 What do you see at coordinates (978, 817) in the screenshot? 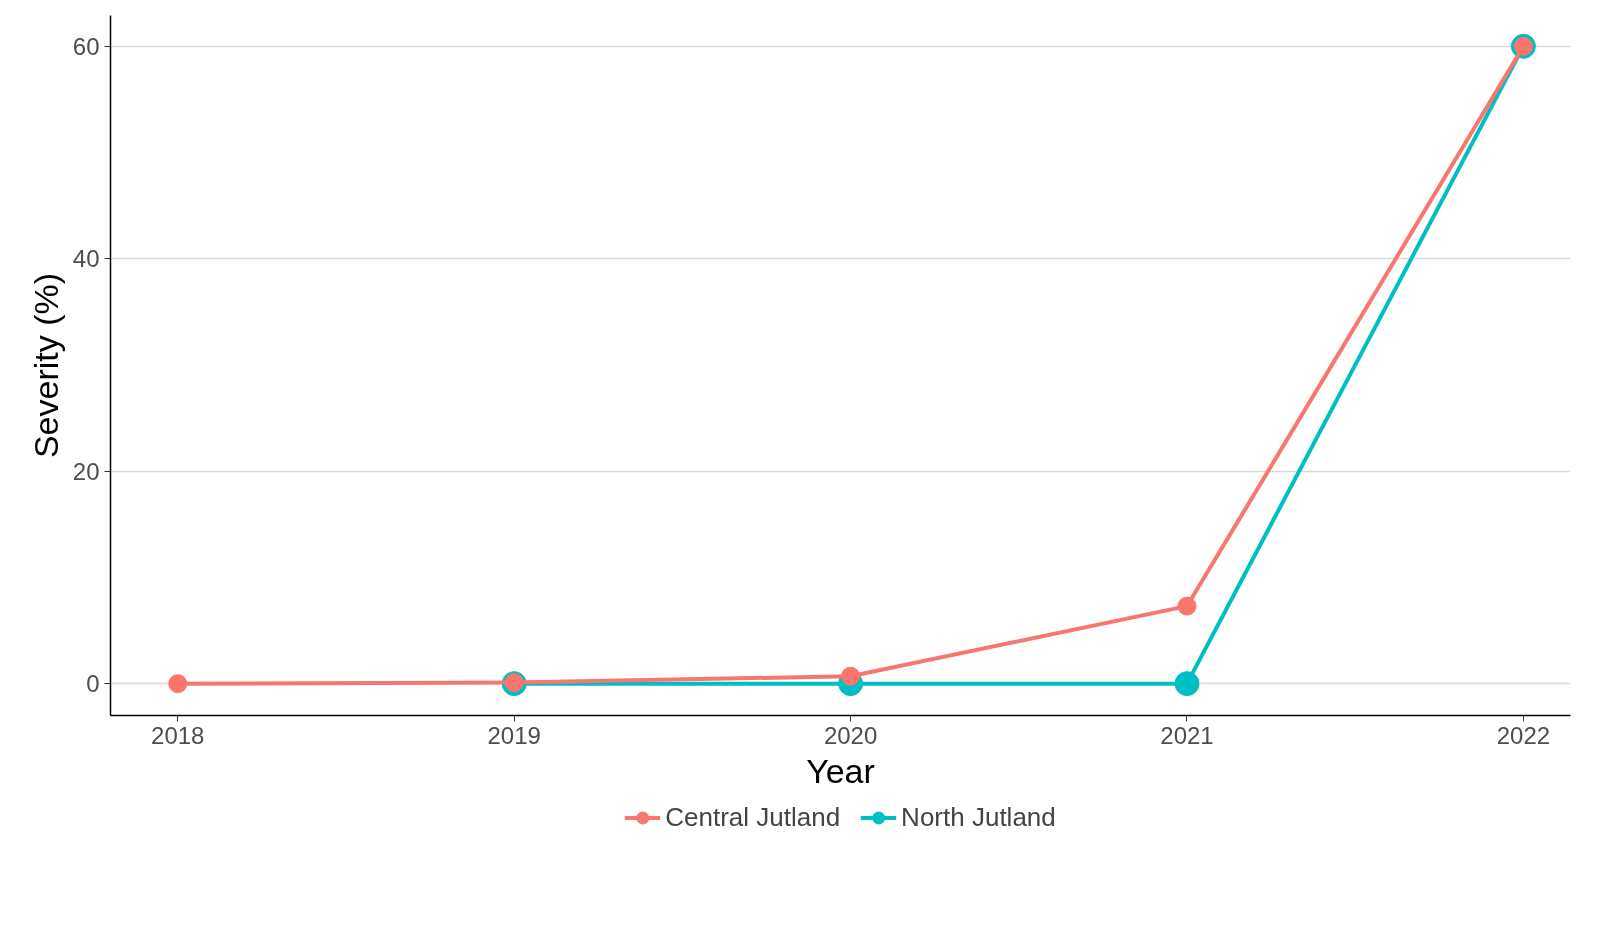
I see `legend-label: North Jutland` at bounding box center [978, 817].